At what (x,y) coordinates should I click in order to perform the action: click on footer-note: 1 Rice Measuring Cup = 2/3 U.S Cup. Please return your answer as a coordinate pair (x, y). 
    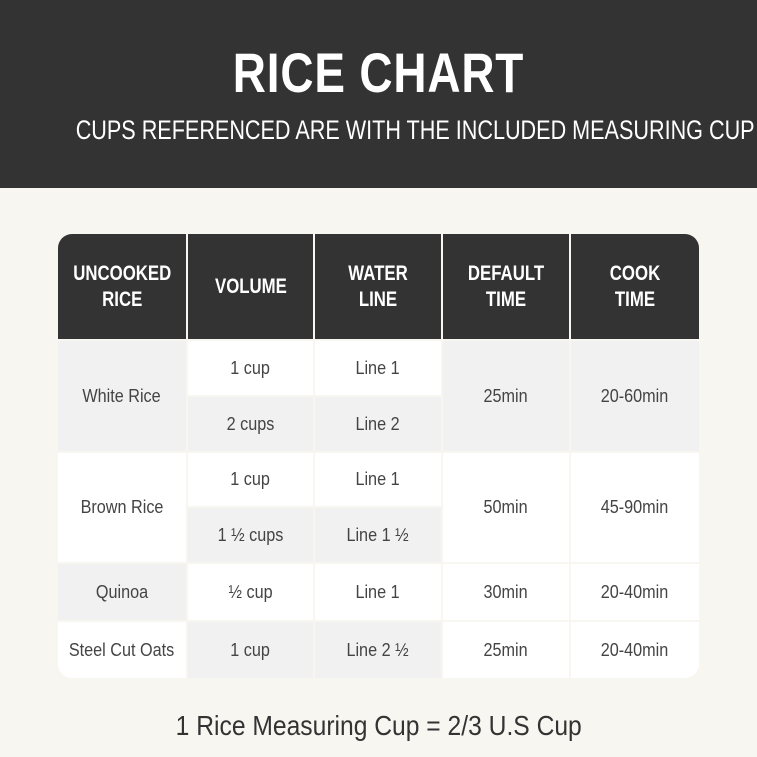
    Looking at the image, I should click on (378, 726).